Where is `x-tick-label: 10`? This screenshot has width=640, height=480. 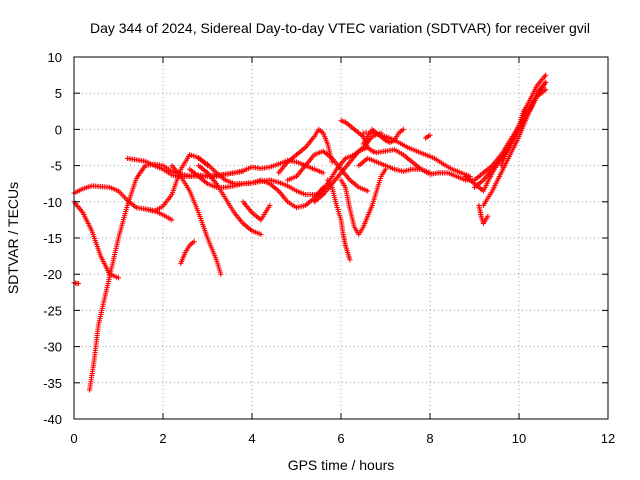
x-tick-label: 10 is located at coordinates (519, 438).